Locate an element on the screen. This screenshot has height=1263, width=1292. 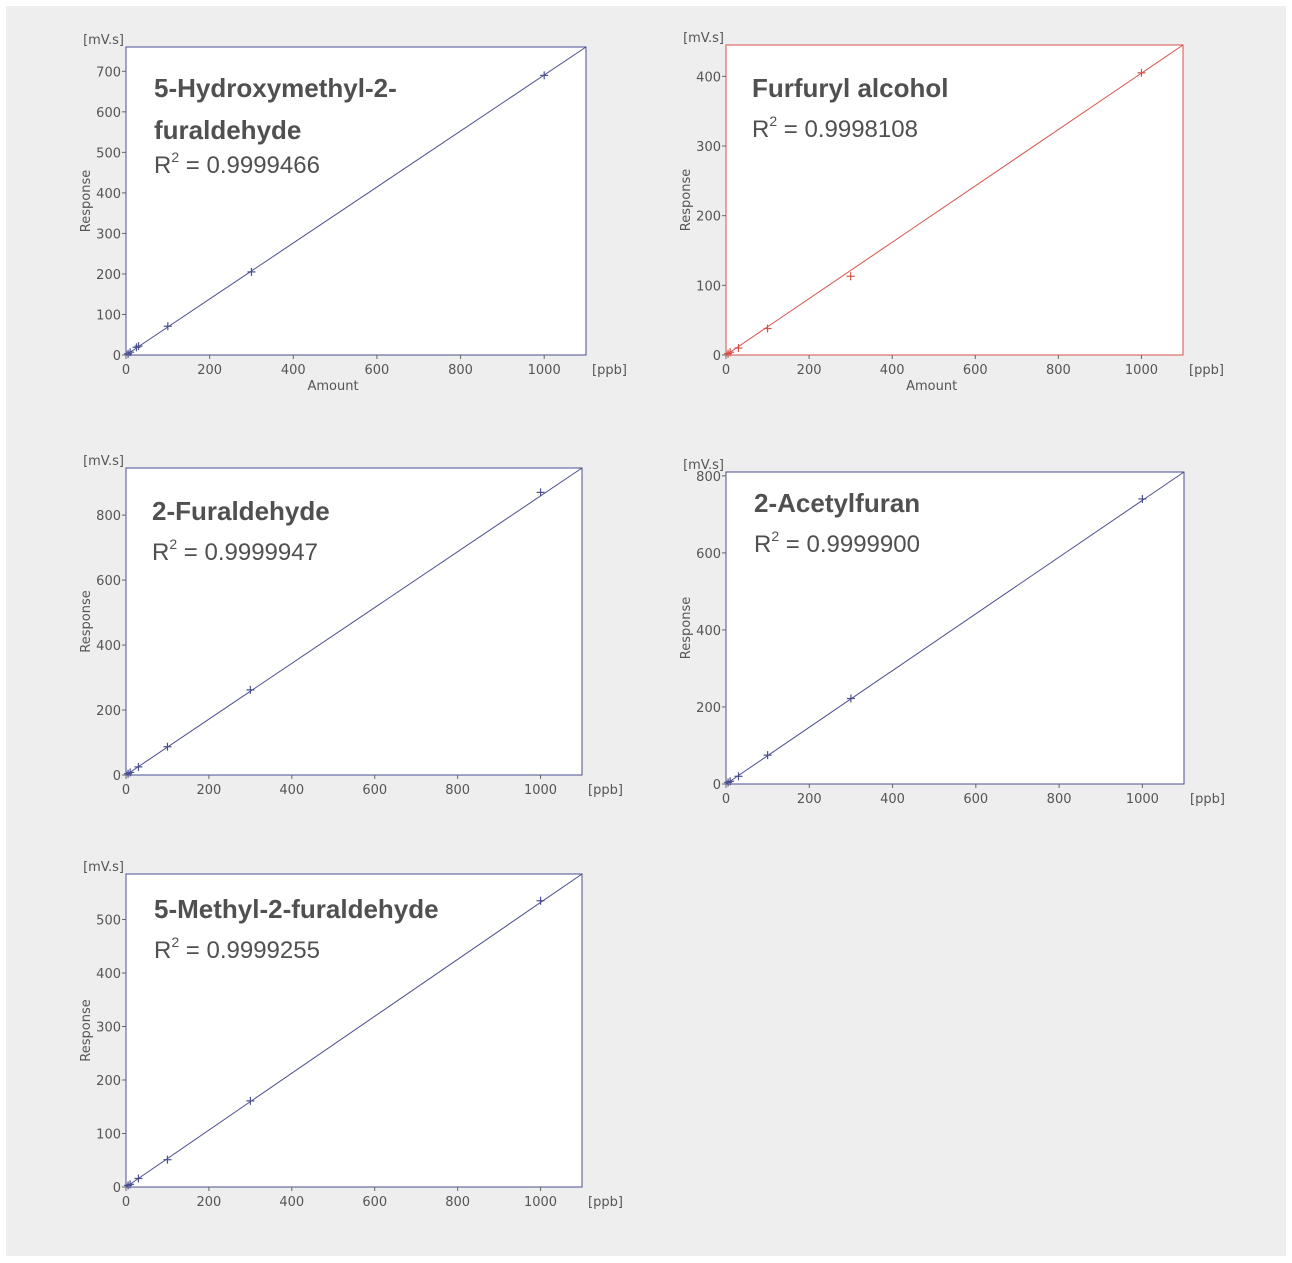
compound-title: 5-Hydroxymethyl-2- is located at coordinates (275, 88).